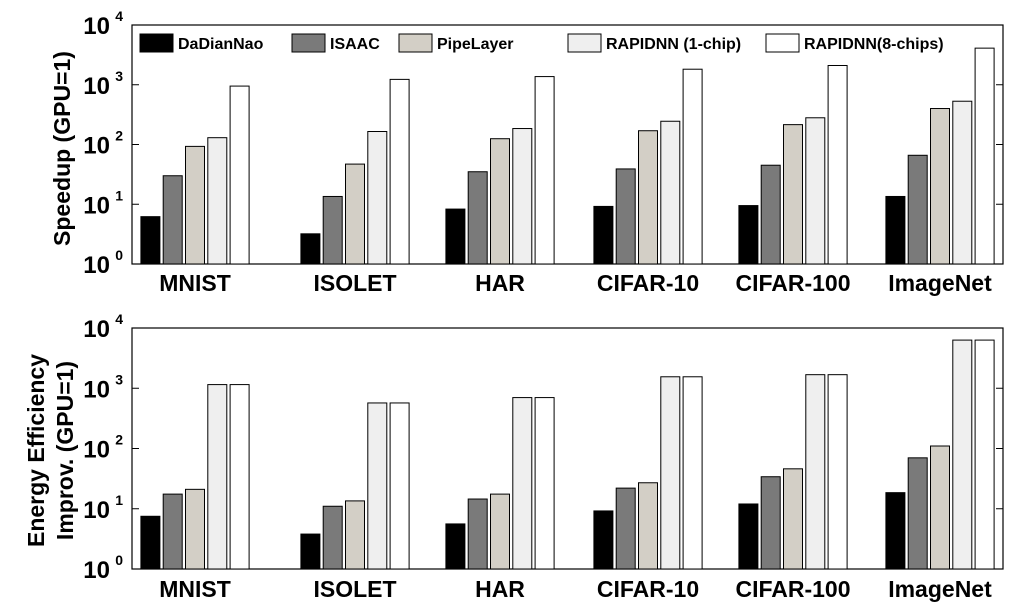 The height and width of the screenshot is (613, 1015). What do you see at coordinates (673, 44) in the screenshot?
I see `legend-label: RAPIDNN (1-chip)` at bounding box center [673, 44].